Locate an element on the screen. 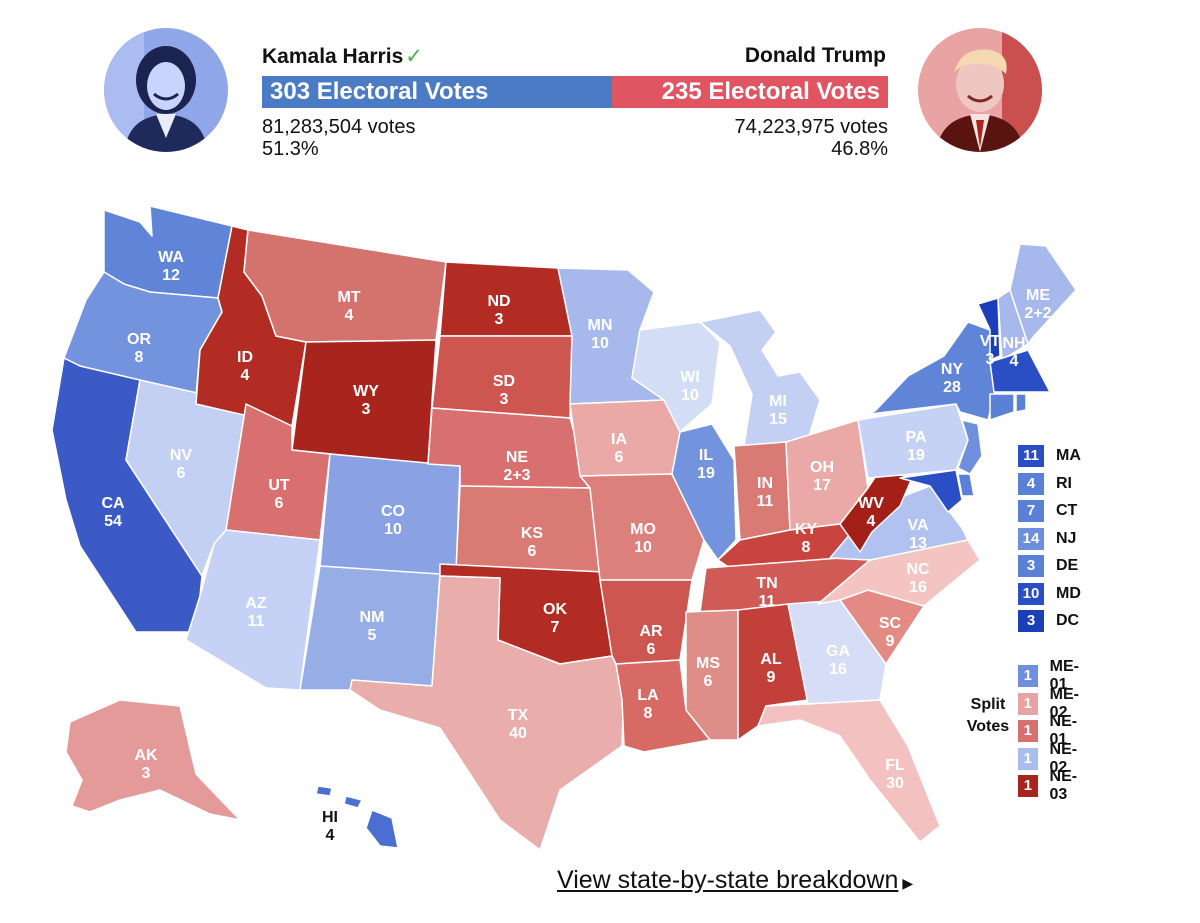 Image resolution: width=1200 pixels, height=923 pixels. harris-electoral-bar: 303 Electoral Votes is located at coordinates (437, 92).